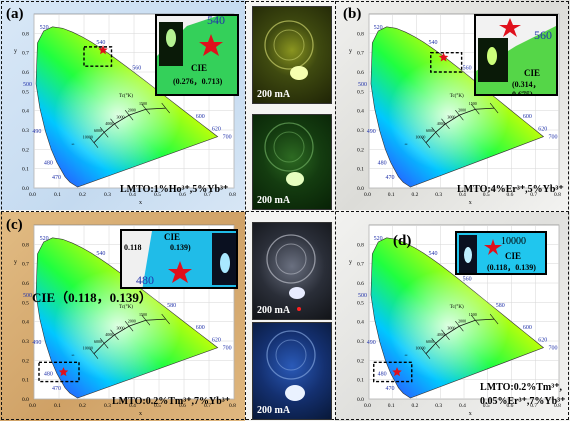  Describe the element at coordinates (179, 259) in the screenshot. I see `inset-c: CIE 0.118 0.139) 480` at that location.